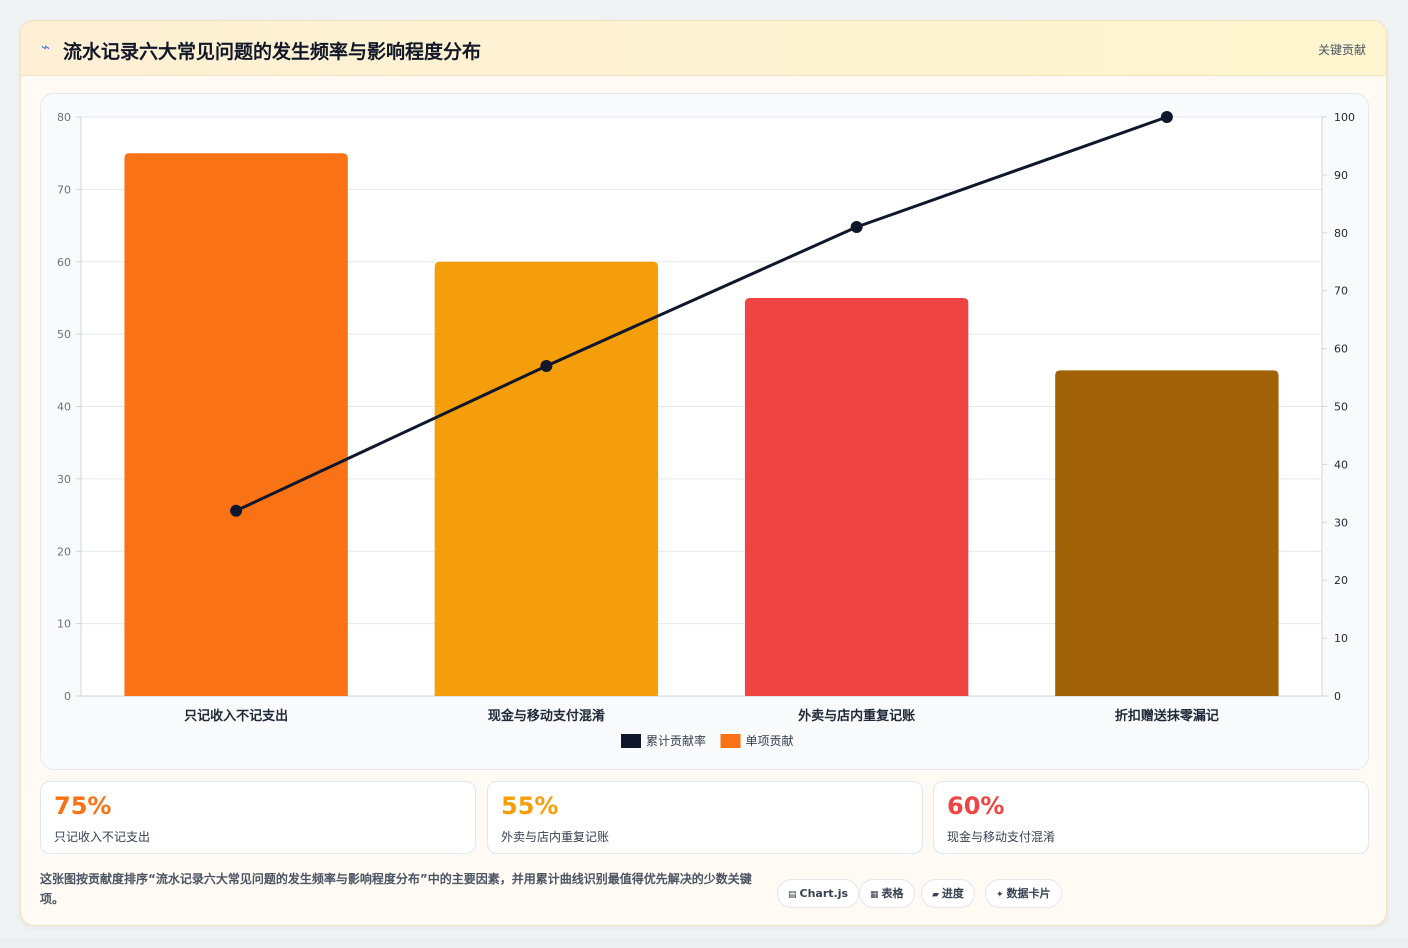 The image size is (1408, 948). Describe the element at coordinates (64, 479) in the screenshot. I see `left-tick-label: 30` at that location.